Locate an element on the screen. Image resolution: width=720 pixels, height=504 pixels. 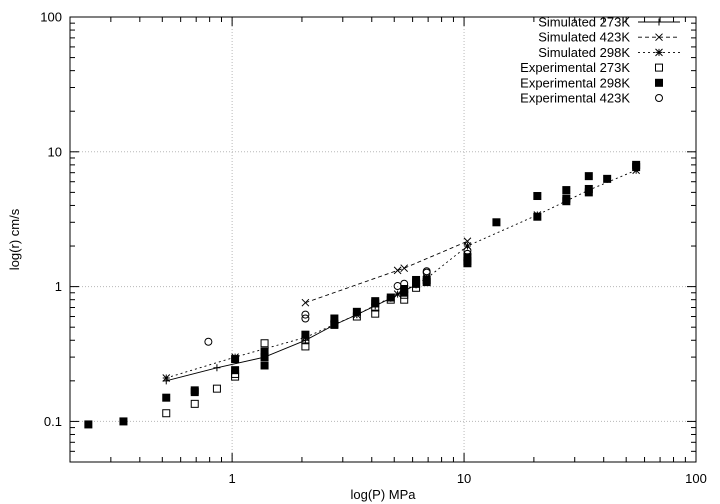
x-tick-label: 10 is located at coordinates (464, 478).